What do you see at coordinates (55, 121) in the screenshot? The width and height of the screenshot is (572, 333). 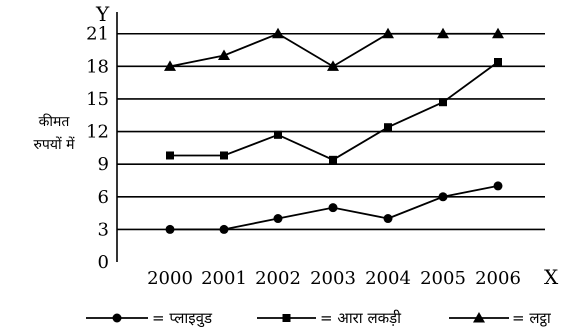 I see `y-axis-label-line-1: कीमत` at bounding box center [55, 121].